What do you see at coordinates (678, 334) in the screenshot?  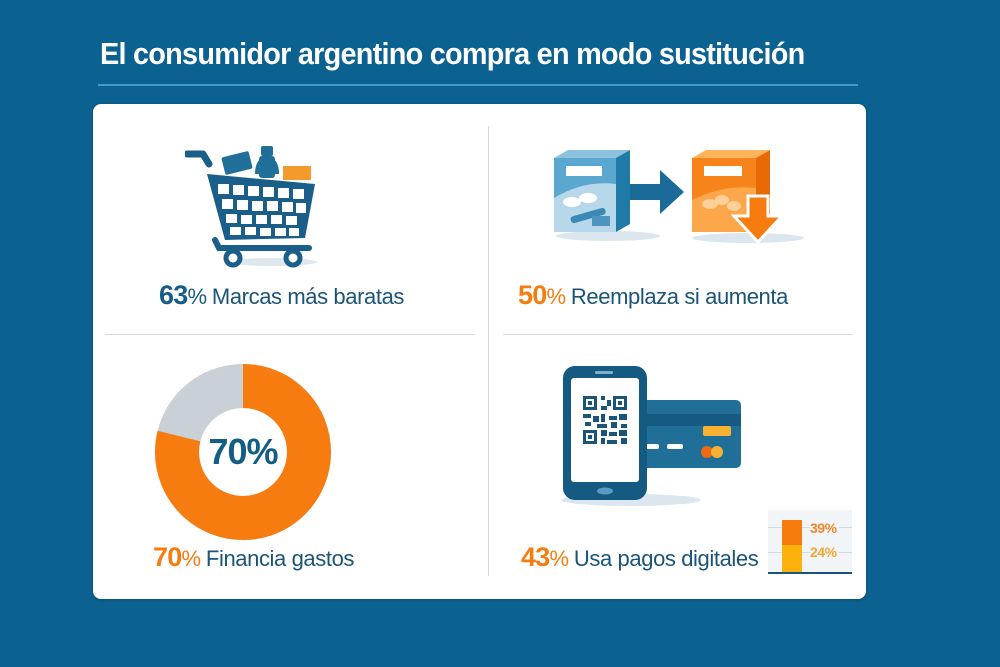 I see `horizontal-divider-right` at bounding box center [678, 334].